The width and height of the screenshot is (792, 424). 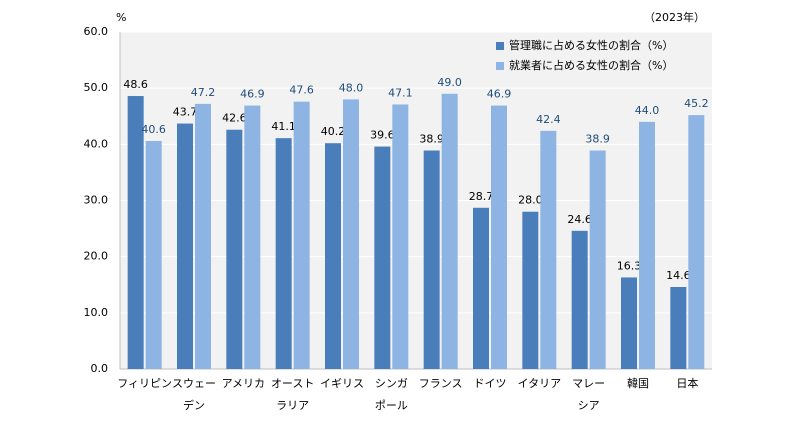 I want to click on data-label: 45.2, so click(x=696, y=103).